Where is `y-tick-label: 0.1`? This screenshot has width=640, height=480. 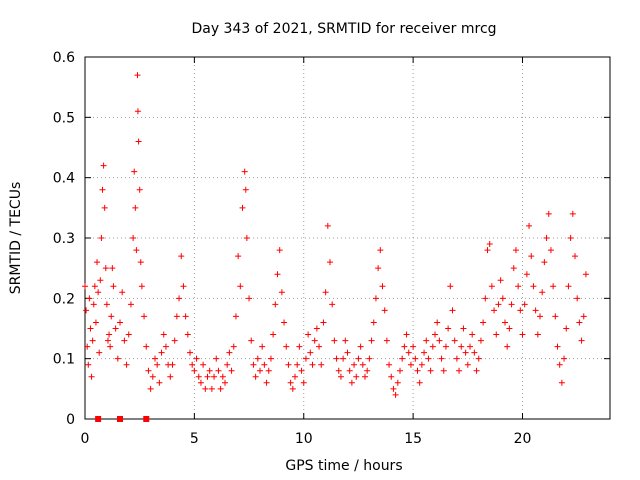 y-tick-label: 0.1 is located at coordinates (64, 360).